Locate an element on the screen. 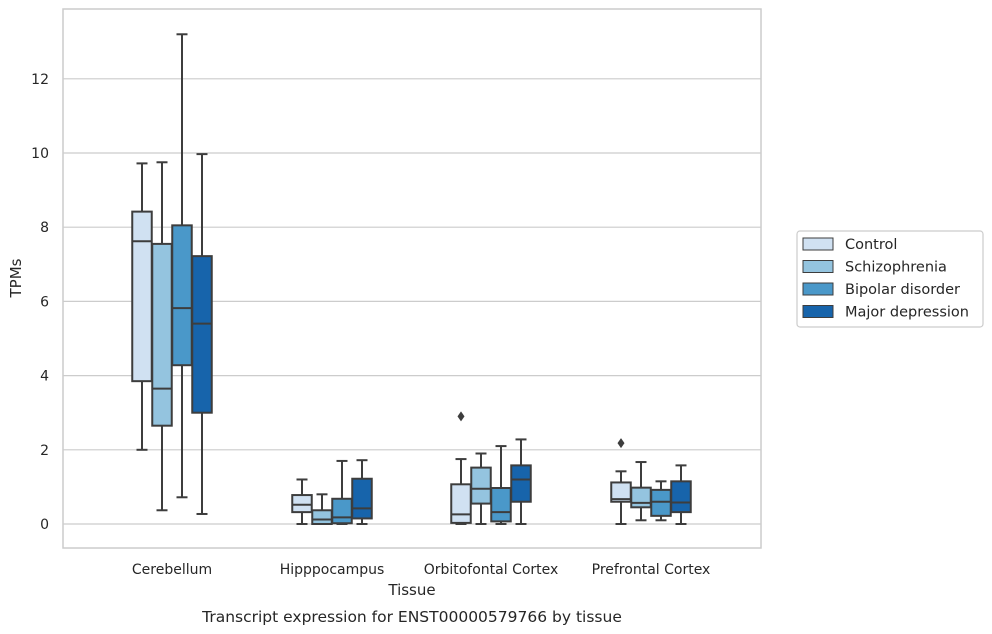  x-tick-label: Hipppocampus is located at coordinates (332, 570).